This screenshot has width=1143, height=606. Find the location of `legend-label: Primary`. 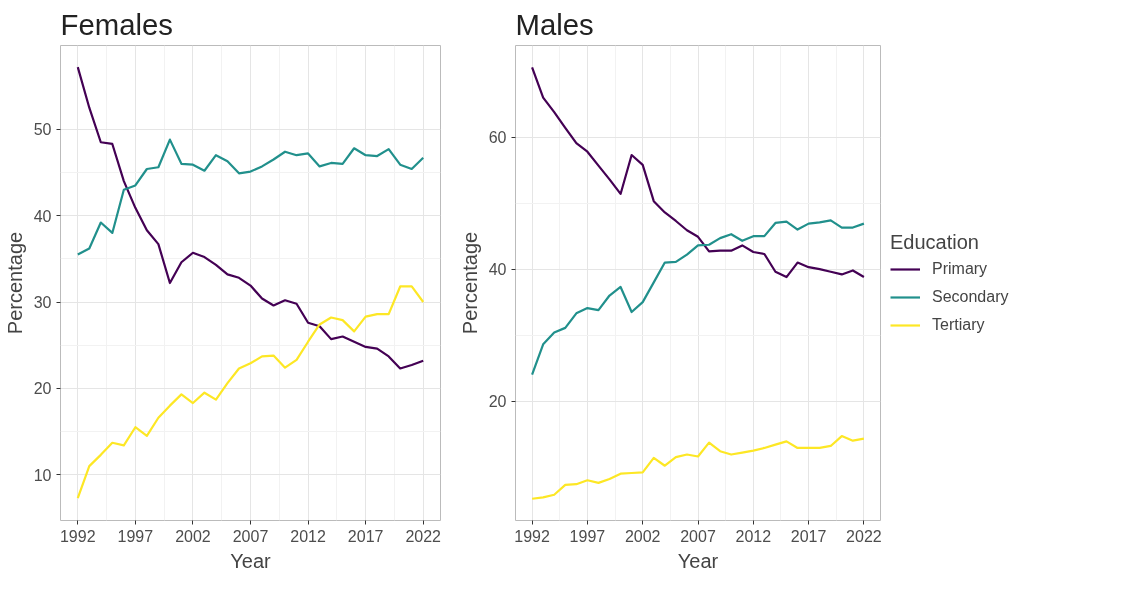

legend-label: Primary is located at coordinates (960, 268).